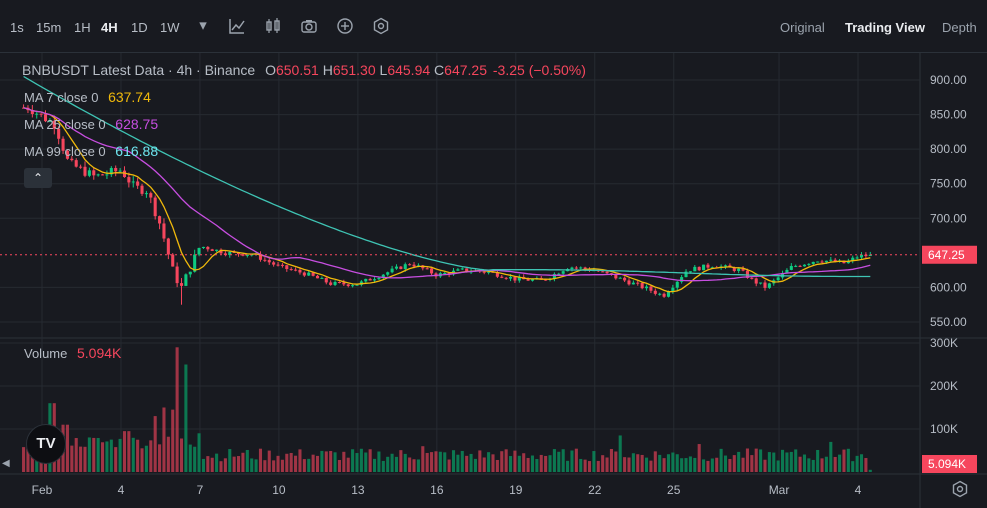  I want to click on price-tick-label: 750.00, so click(948, 184).